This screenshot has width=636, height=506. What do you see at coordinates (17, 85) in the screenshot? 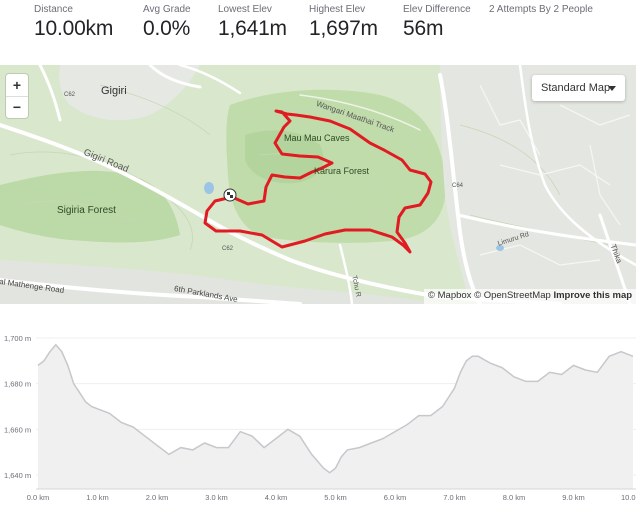
I see `zoom-in-button: +` at bounding box center [17, 85].